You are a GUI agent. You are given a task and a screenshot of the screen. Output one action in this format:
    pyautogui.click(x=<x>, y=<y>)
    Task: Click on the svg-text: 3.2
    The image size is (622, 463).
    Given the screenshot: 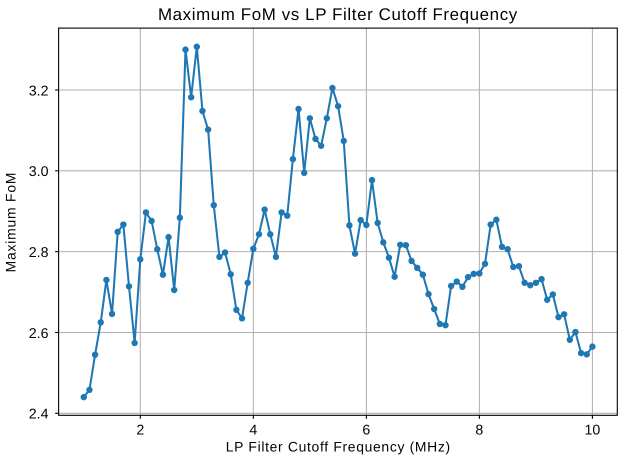 What is the action you would take?
    pyautogui.click(x=39, y=91)
    